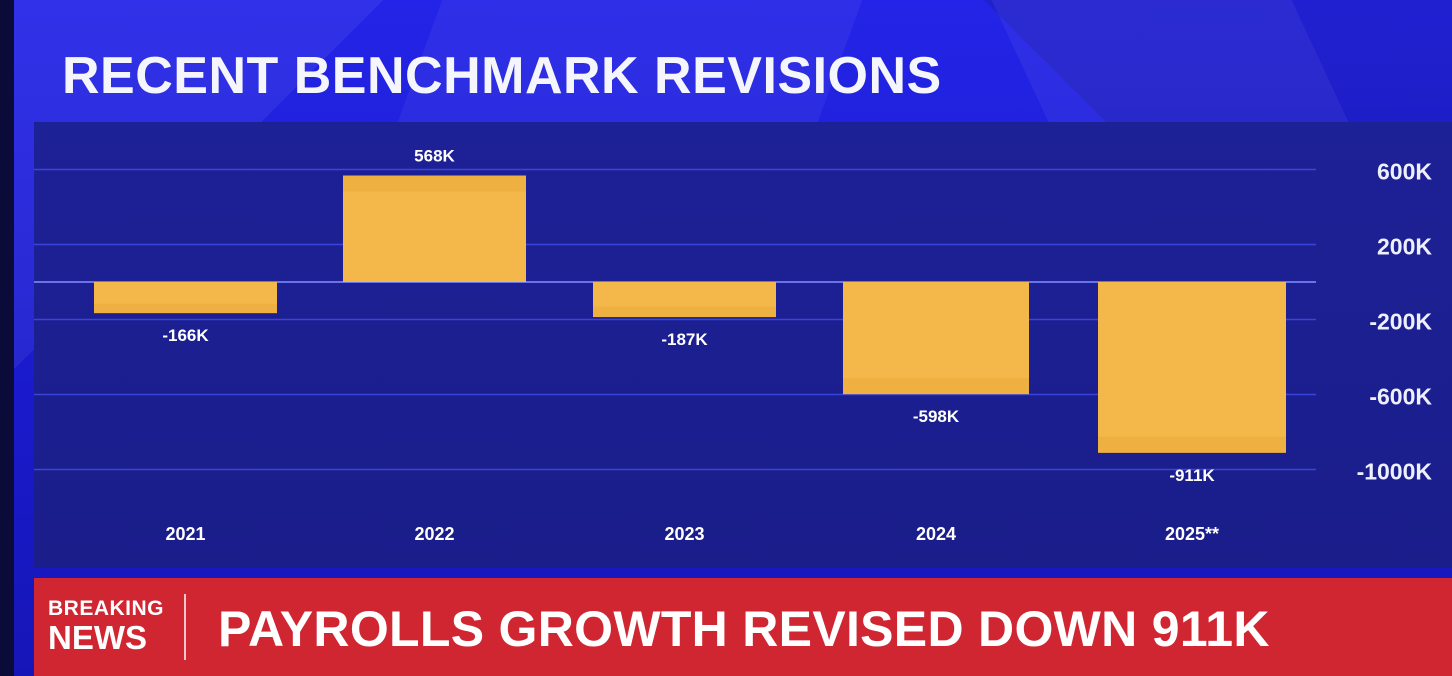  I want to click on y-tick-label: 200K, so click(1404, 247).